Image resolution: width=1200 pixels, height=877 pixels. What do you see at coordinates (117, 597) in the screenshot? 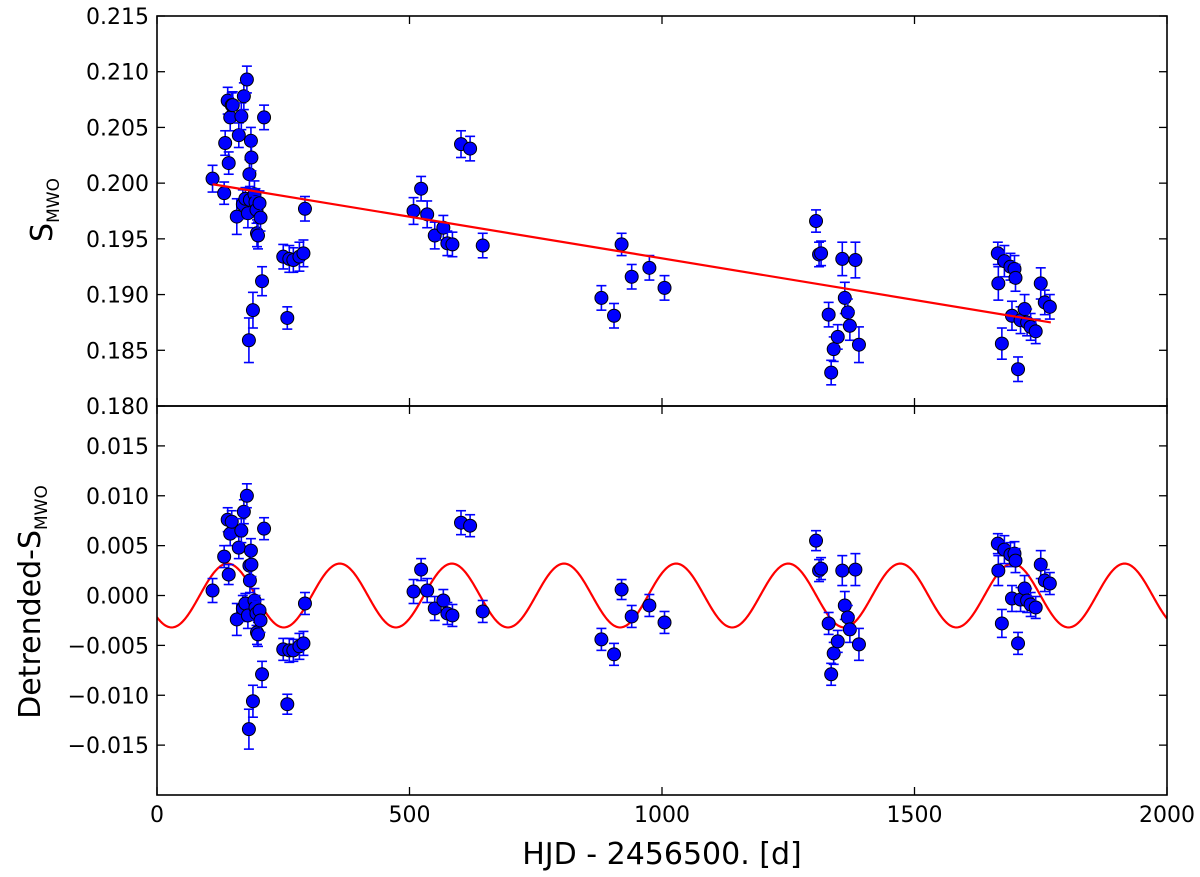
I see `bottom-ytick-label-3: 0.000` at bounding box center [117, 597].